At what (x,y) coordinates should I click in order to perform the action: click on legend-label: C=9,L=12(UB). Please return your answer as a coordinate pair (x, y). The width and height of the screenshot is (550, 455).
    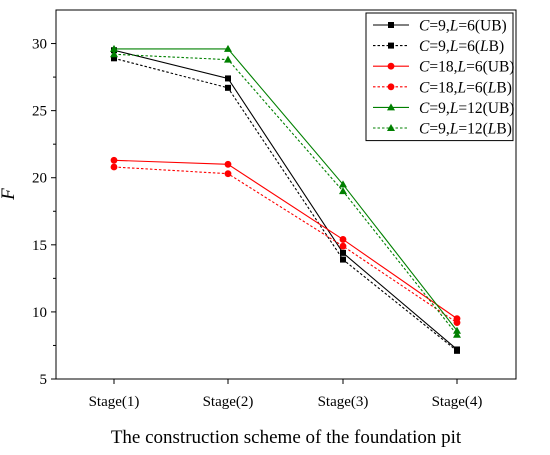
    Looking at the image, I should click on (466, 108).